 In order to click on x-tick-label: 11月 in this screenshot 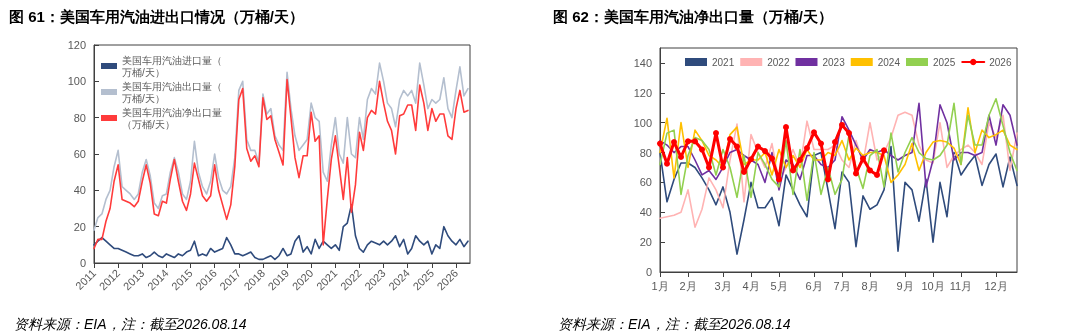, I will do `click(961, 285)`.